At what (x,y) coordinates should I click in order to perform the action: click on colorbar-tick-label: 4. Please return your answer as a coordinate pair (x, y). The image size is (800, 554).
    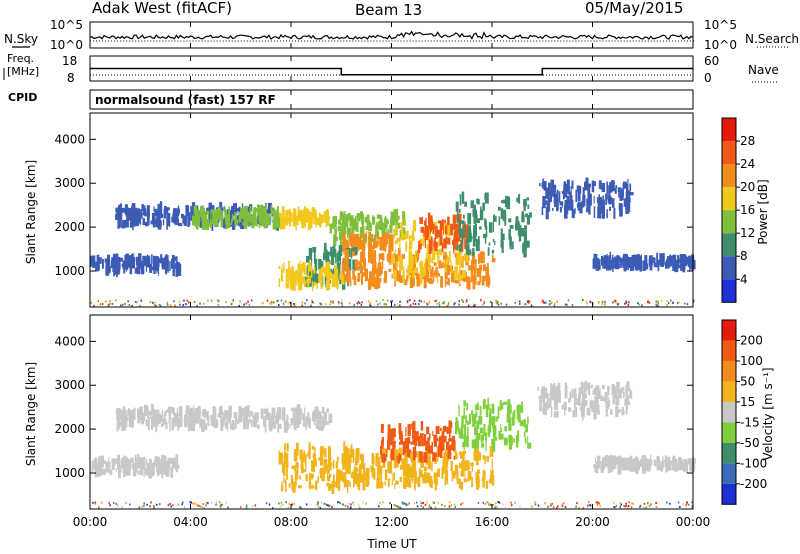
    Looking at the image, I should click on (744, 279).